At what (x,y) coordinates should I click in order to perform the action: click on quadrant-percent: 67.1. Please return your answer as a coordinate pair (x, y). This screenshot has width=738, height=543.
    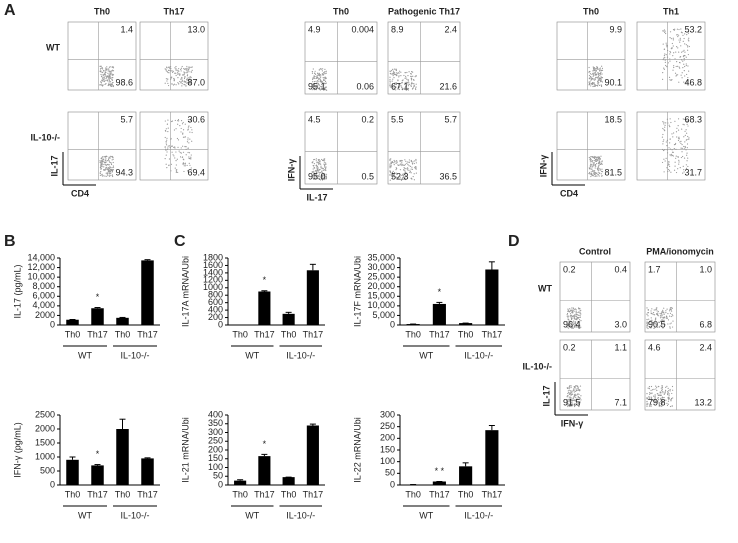
    Looking at the image, I should click on (400, 86).